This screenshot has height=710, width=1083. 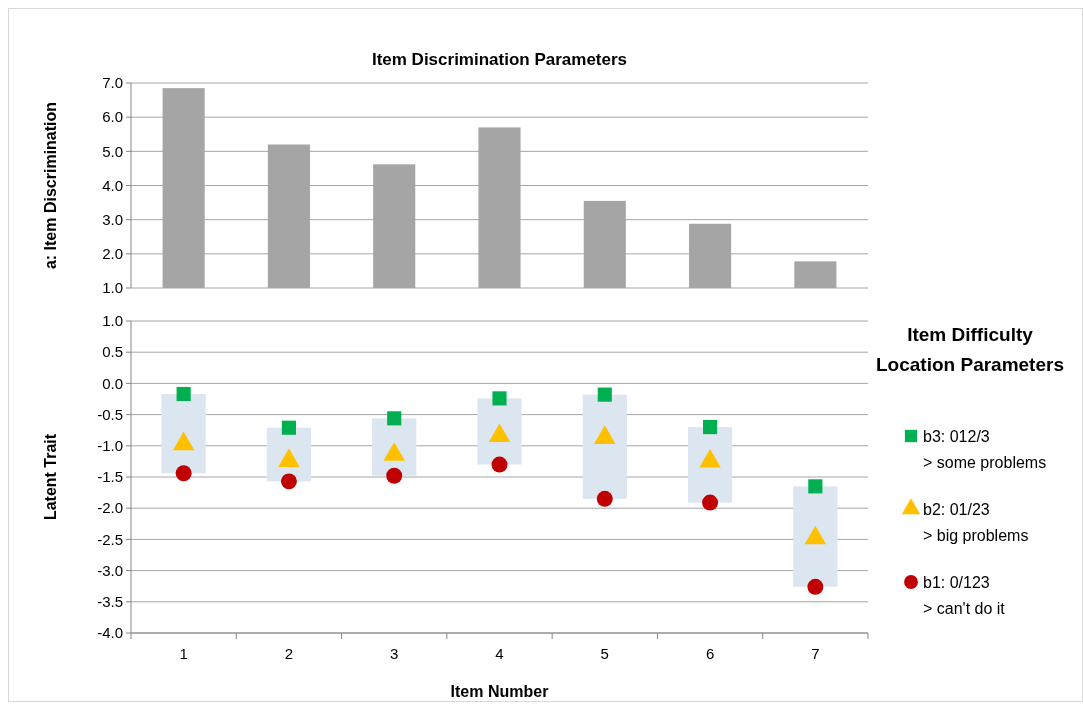 What do you see at coordinates (976, 522) in the screenshot?
I see `legend-label: b2: 01/23 > big problems` at bounding box center [976, 522].